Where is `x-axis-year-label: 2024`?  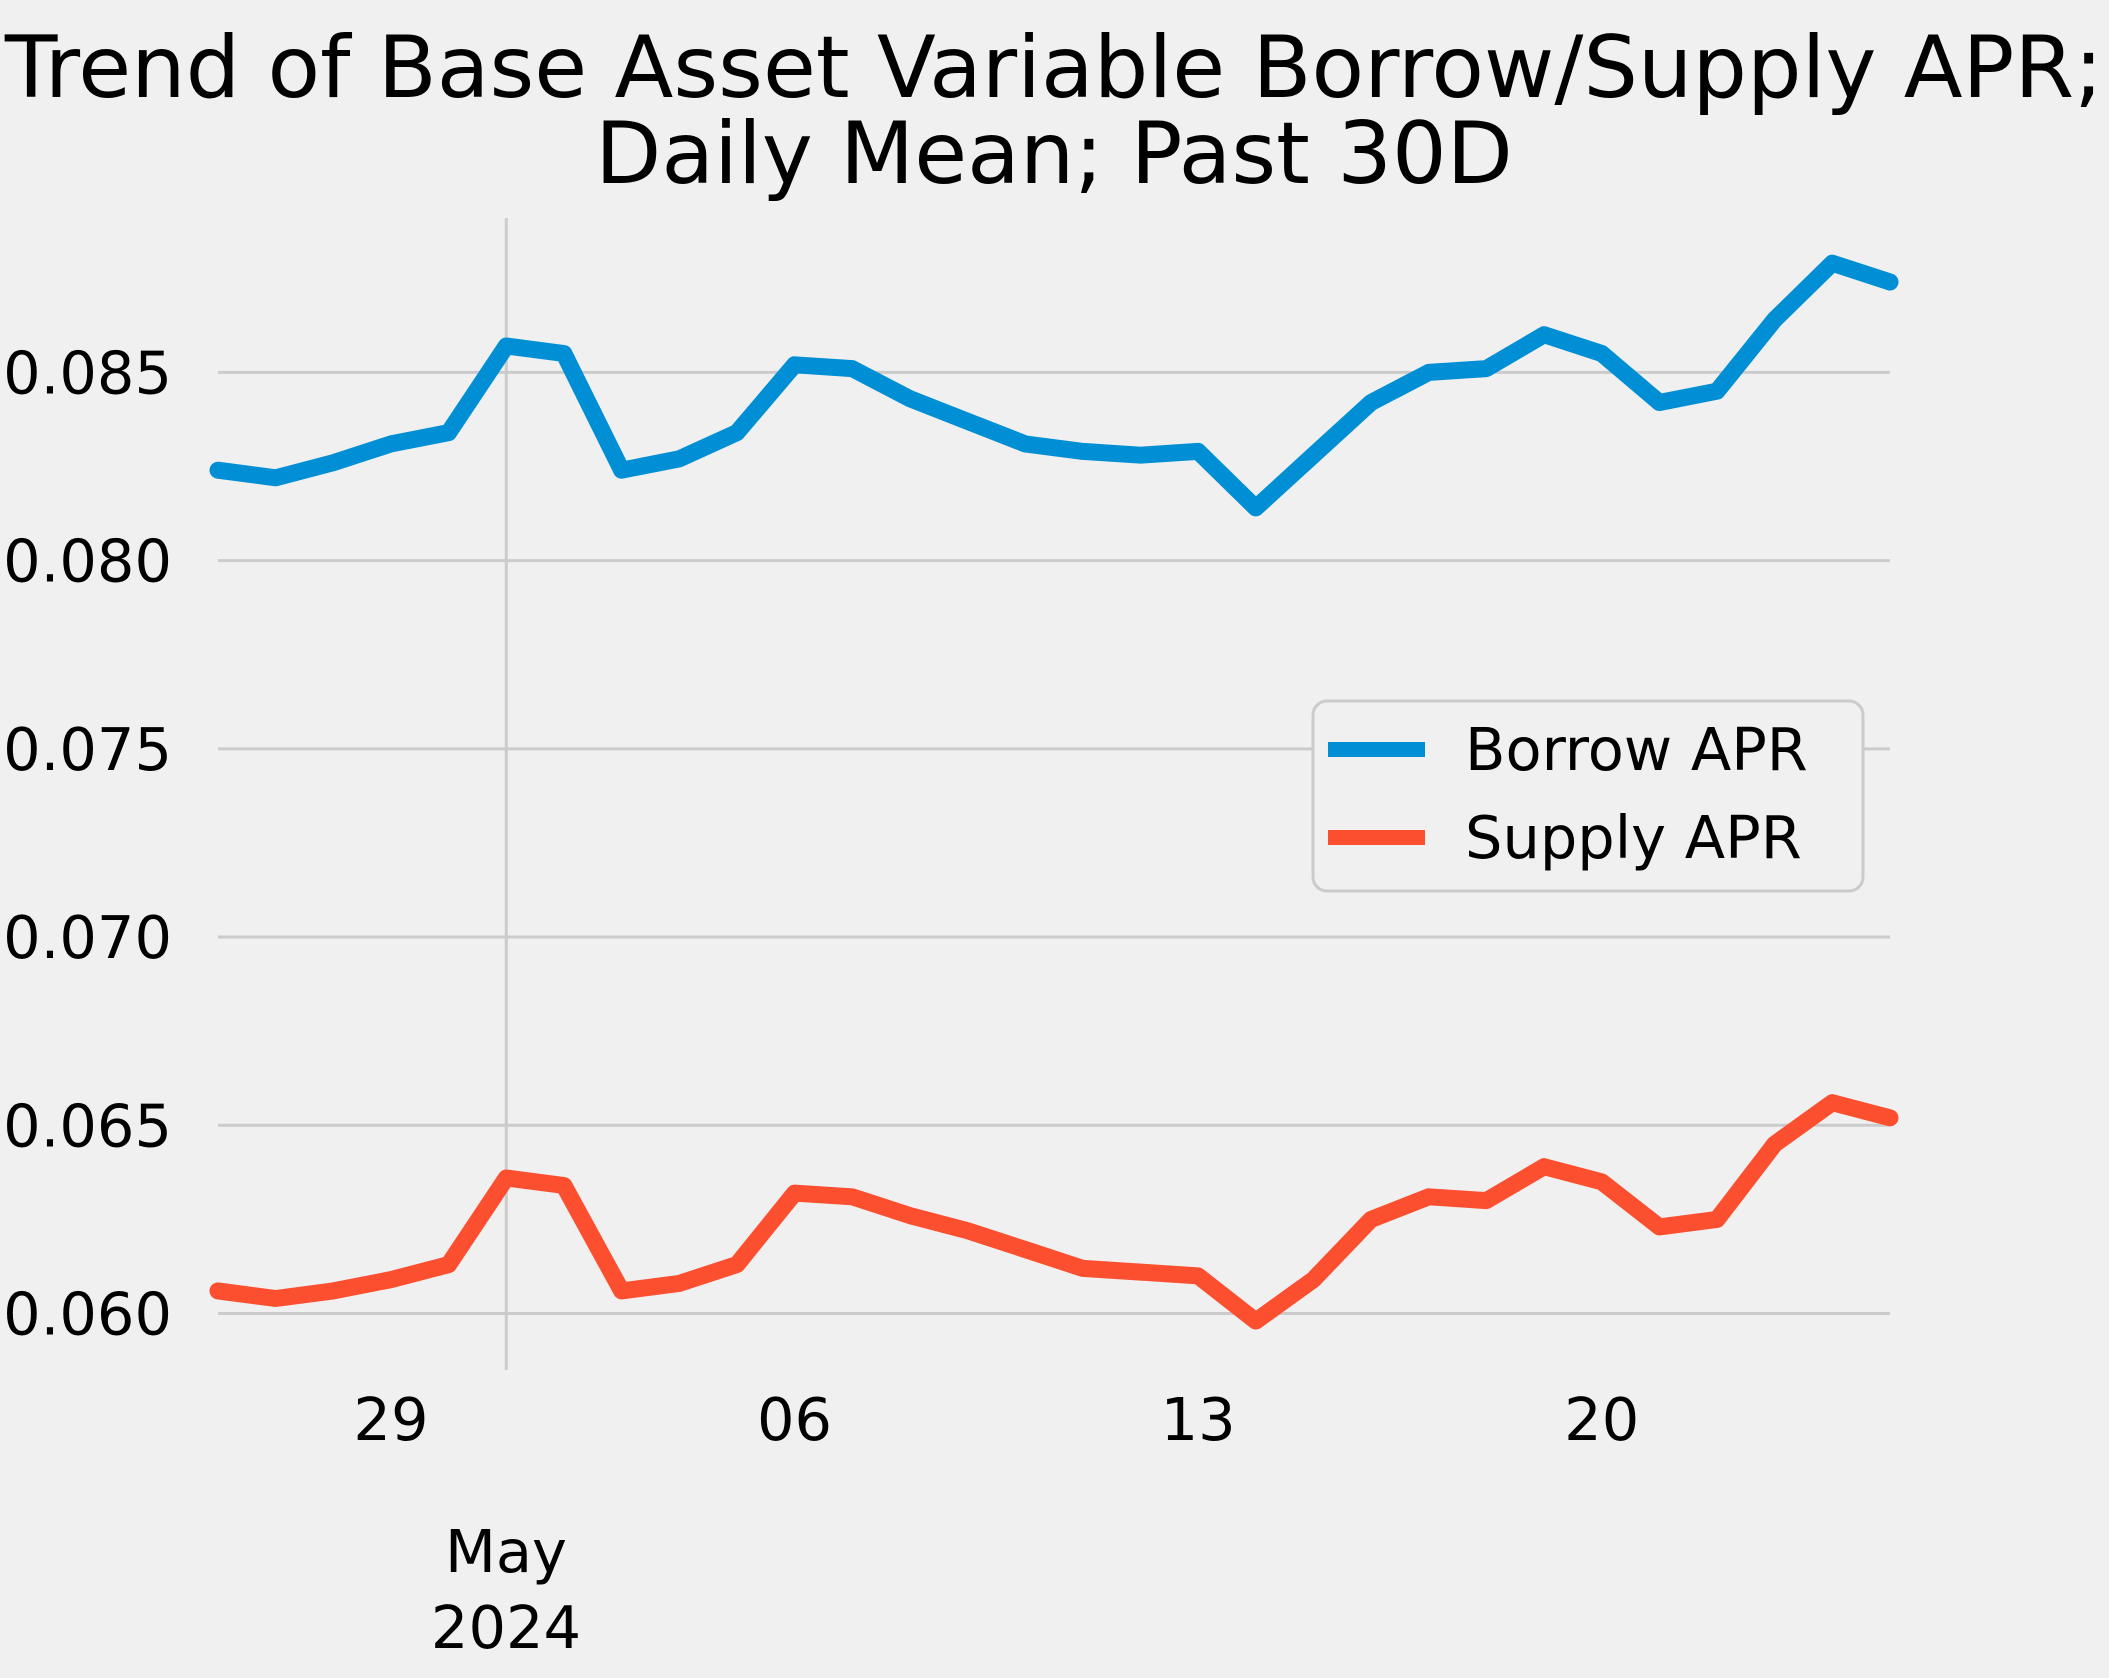 x-axis-year-label: 2024 is located at coordinates (506, 1627).